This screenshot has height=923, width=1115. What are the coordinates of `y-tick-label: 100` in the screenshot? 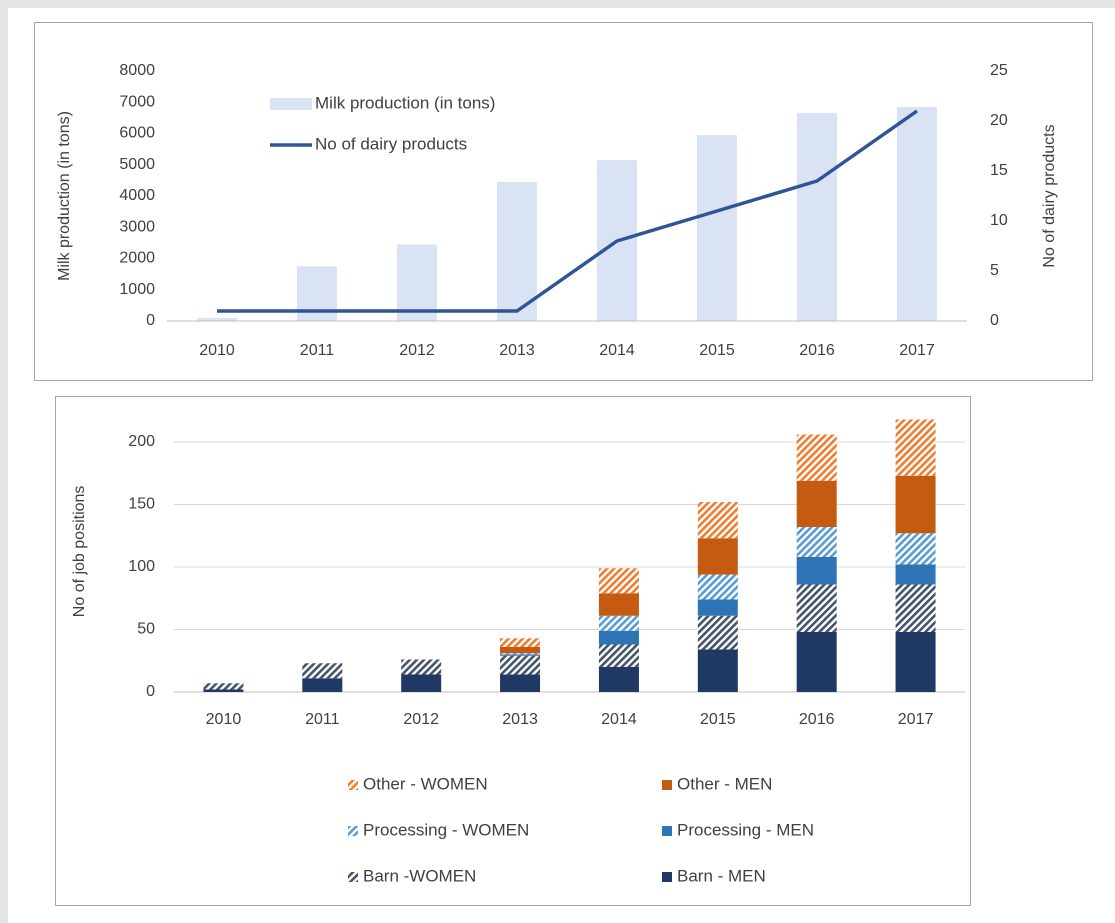 It's located at (141, 566).